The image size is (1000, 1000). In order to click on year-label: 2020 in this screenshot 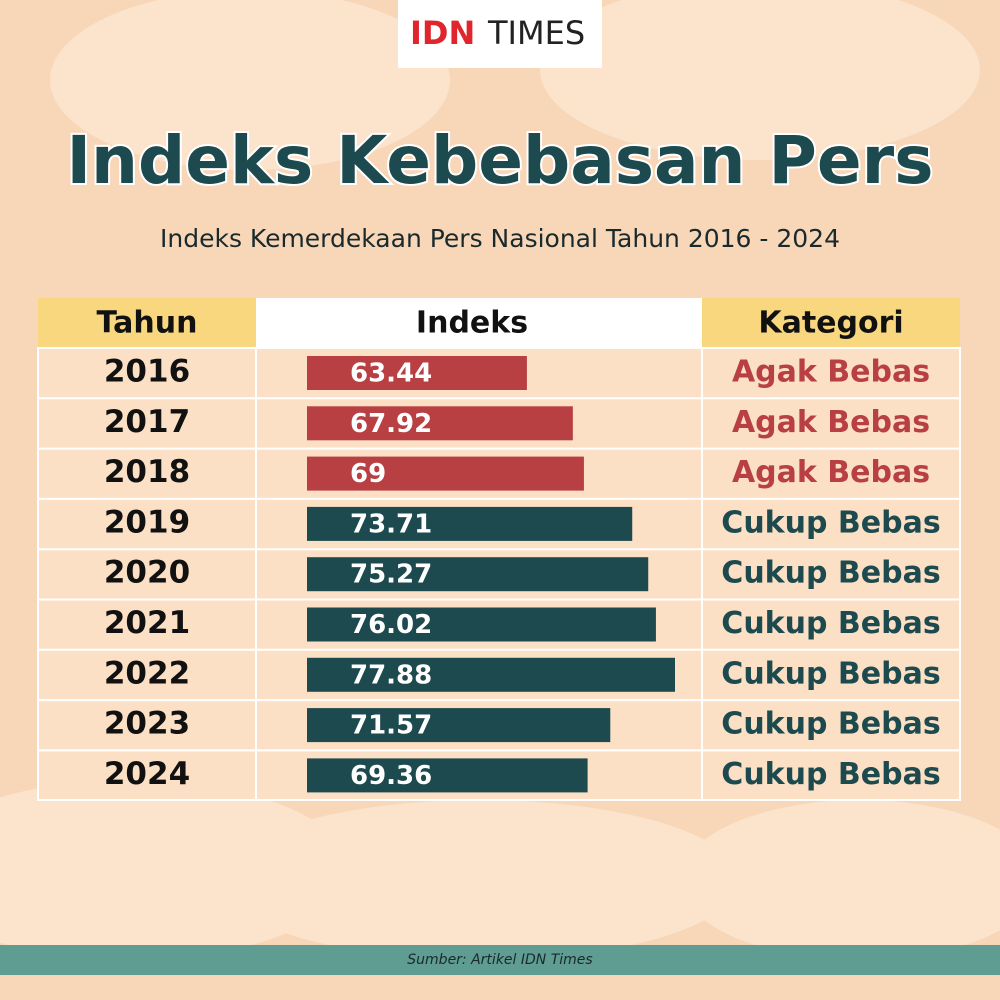, I will do `click(147, 573)`.